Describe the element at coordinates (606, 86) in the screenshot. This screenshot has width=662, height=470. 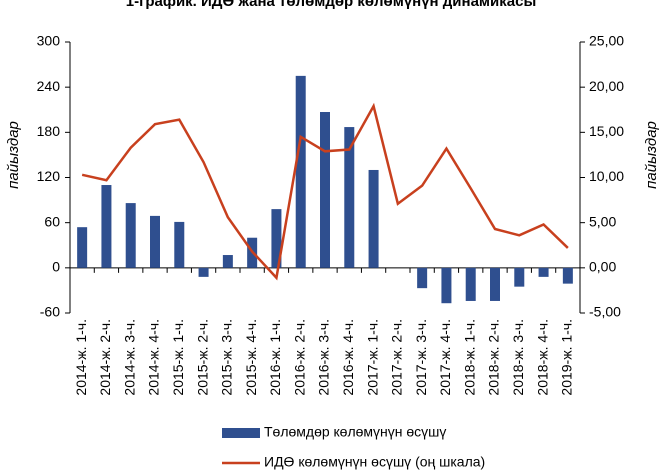
I see `y2-tick-label: 20,00` at that location.